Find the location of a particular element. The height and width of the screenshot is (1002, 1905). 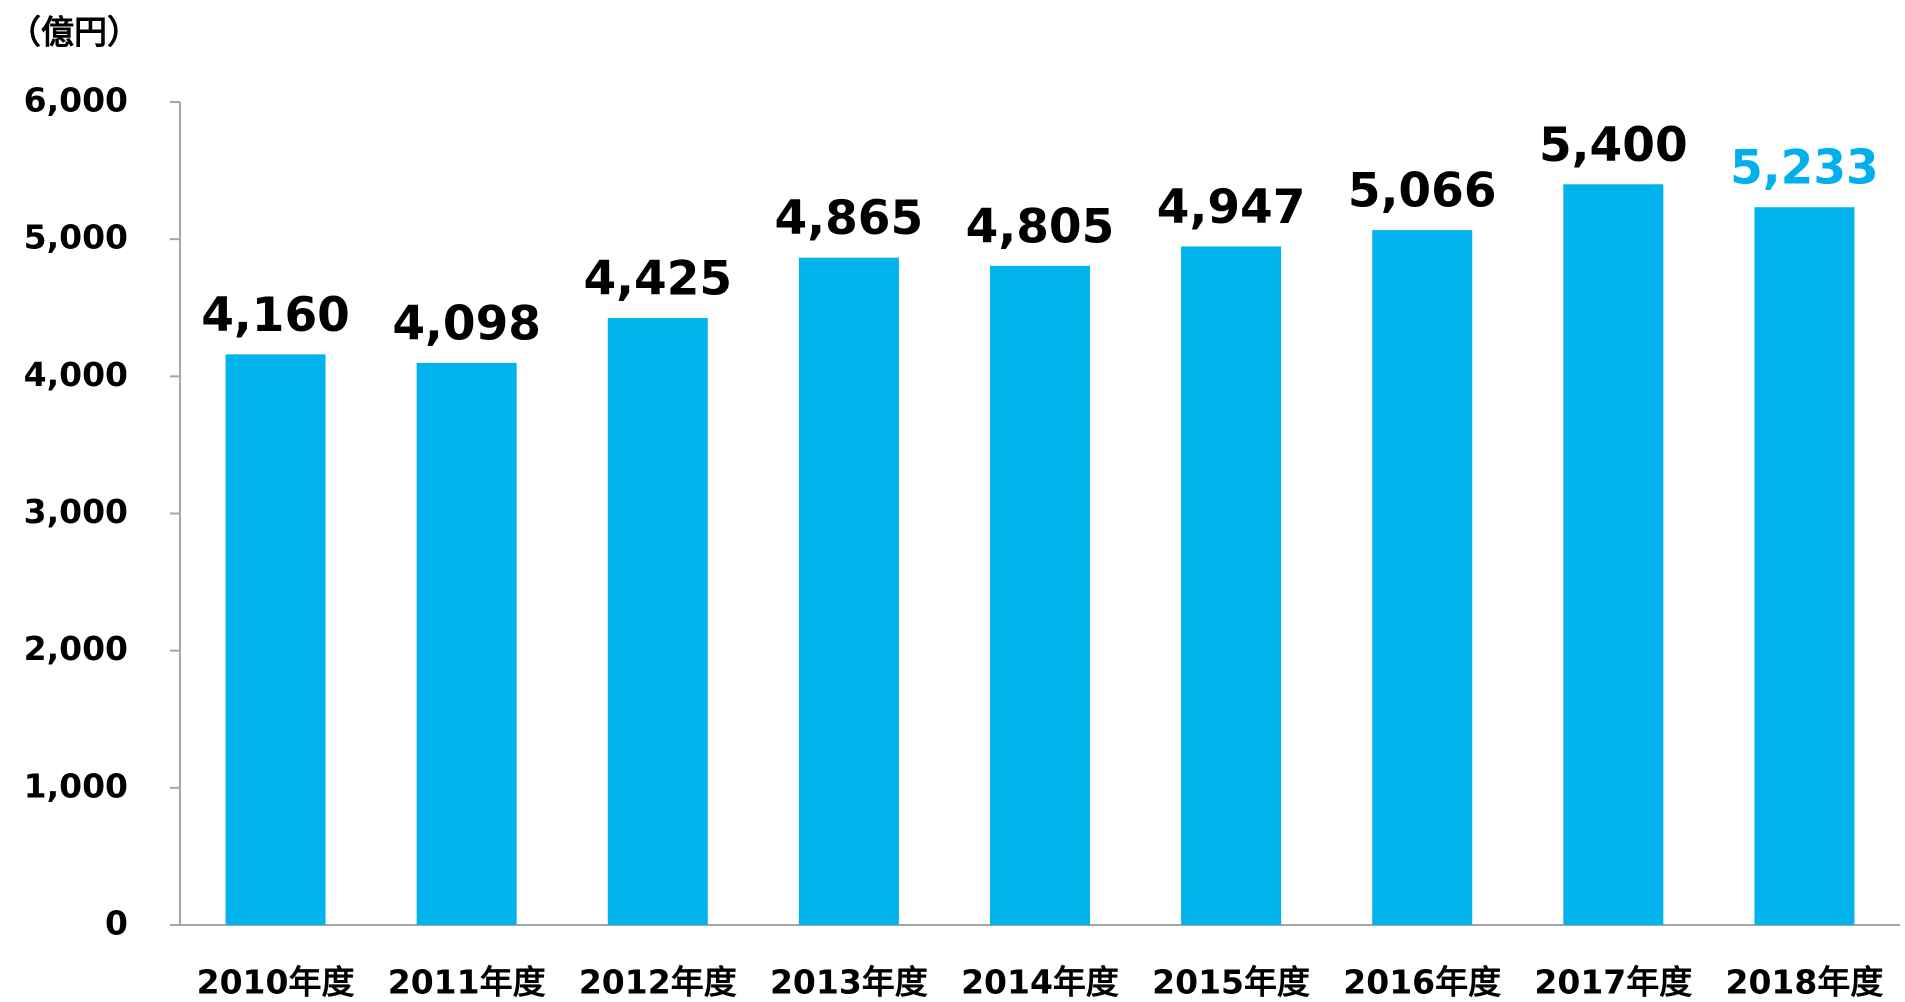

value-label: 5,400 is located at coordinates (1613, 145).